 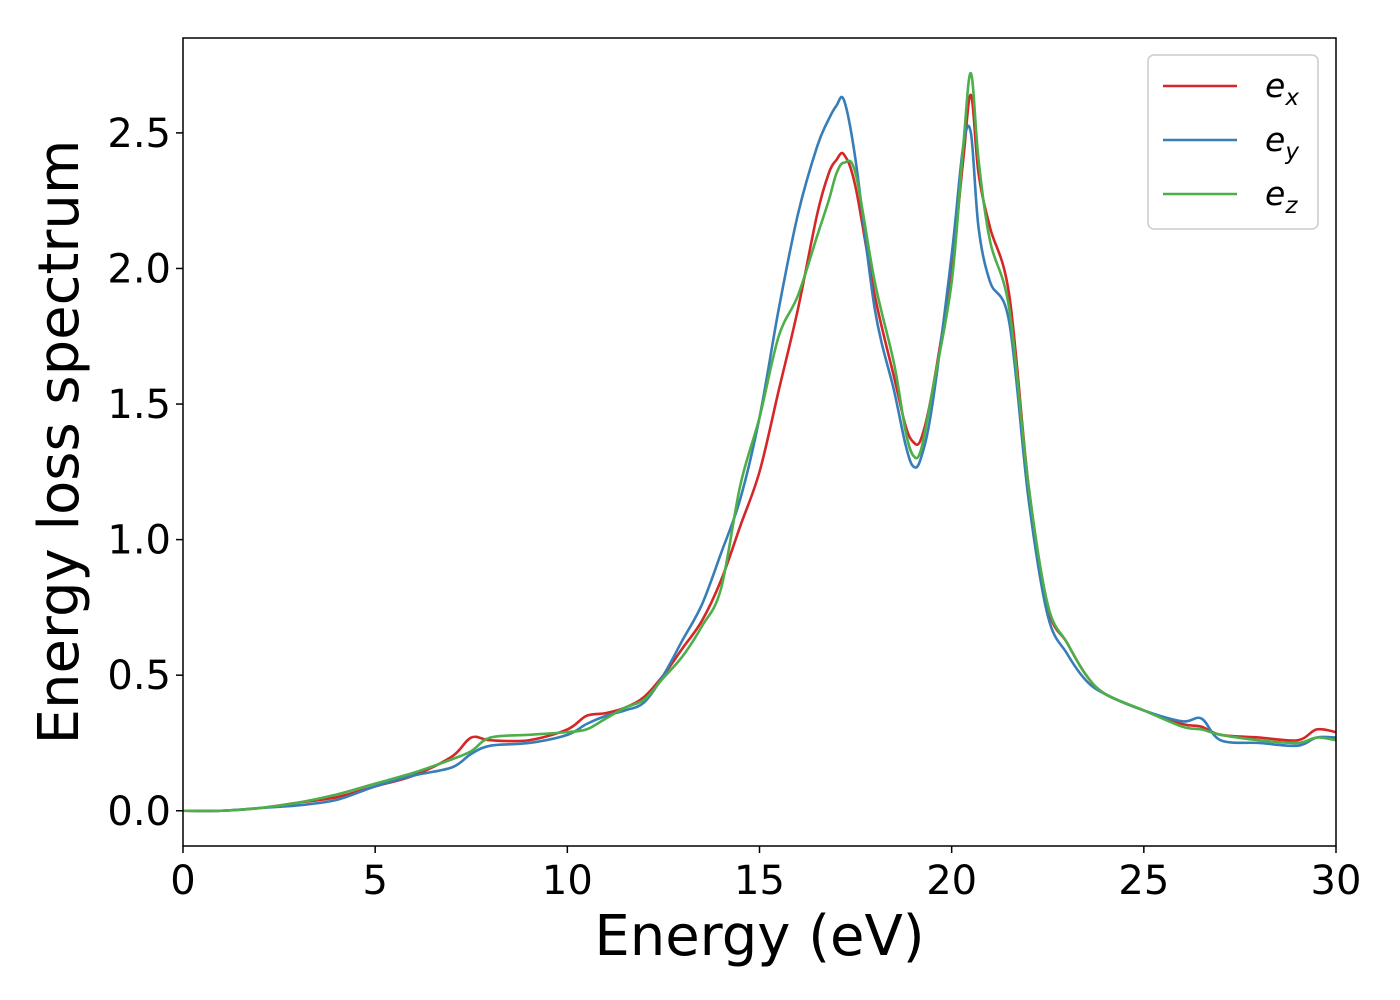 I want to click on y-tick-label: 1.0, so click(x=139, y=541).